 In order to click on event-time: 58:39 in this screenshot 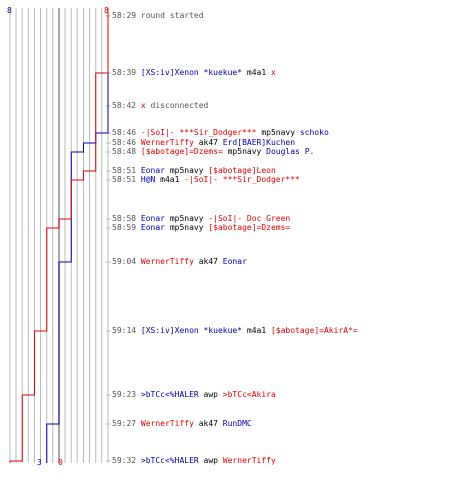, I will do `click(126, 72)`.